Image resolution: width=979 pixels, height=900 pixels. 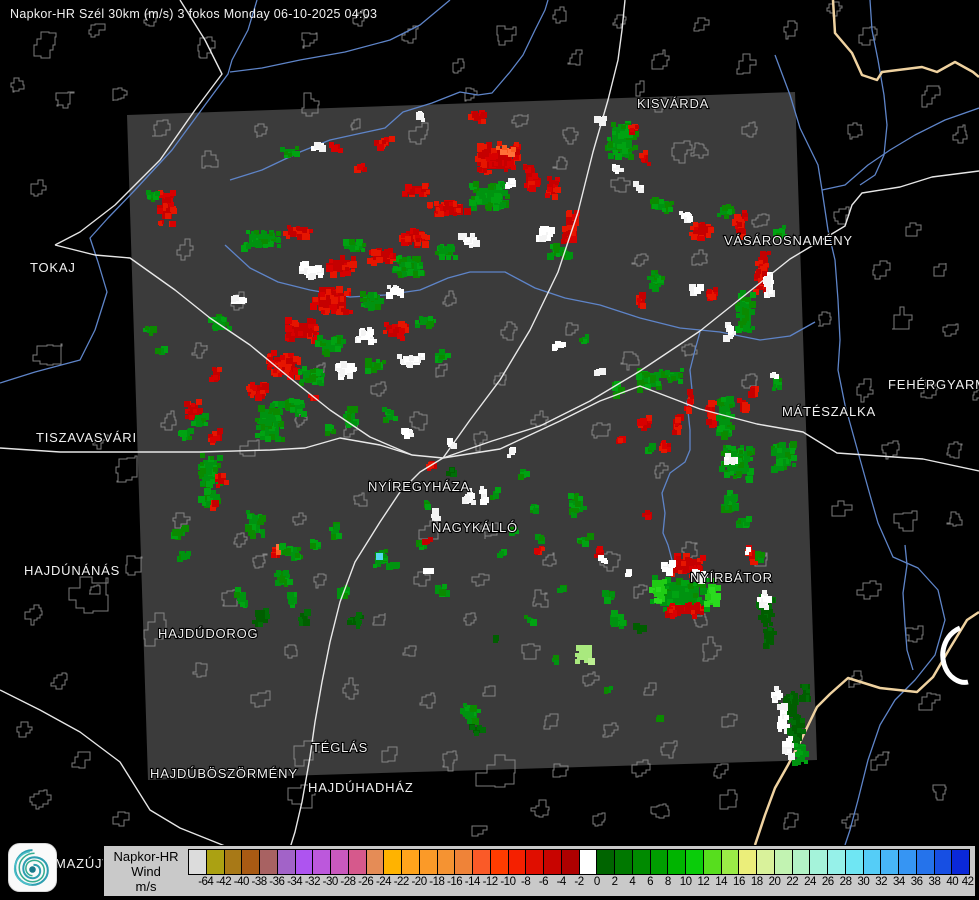 I want to click on legend-scale-value: 32, so click(x=881, y=882).